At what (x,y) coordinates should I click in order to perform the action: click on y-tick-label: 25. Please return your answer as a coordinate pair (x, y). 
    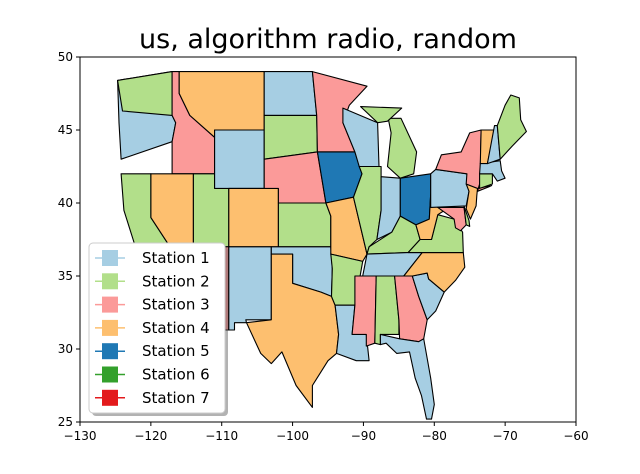
    Looking at the image, I should click on (65, 422).